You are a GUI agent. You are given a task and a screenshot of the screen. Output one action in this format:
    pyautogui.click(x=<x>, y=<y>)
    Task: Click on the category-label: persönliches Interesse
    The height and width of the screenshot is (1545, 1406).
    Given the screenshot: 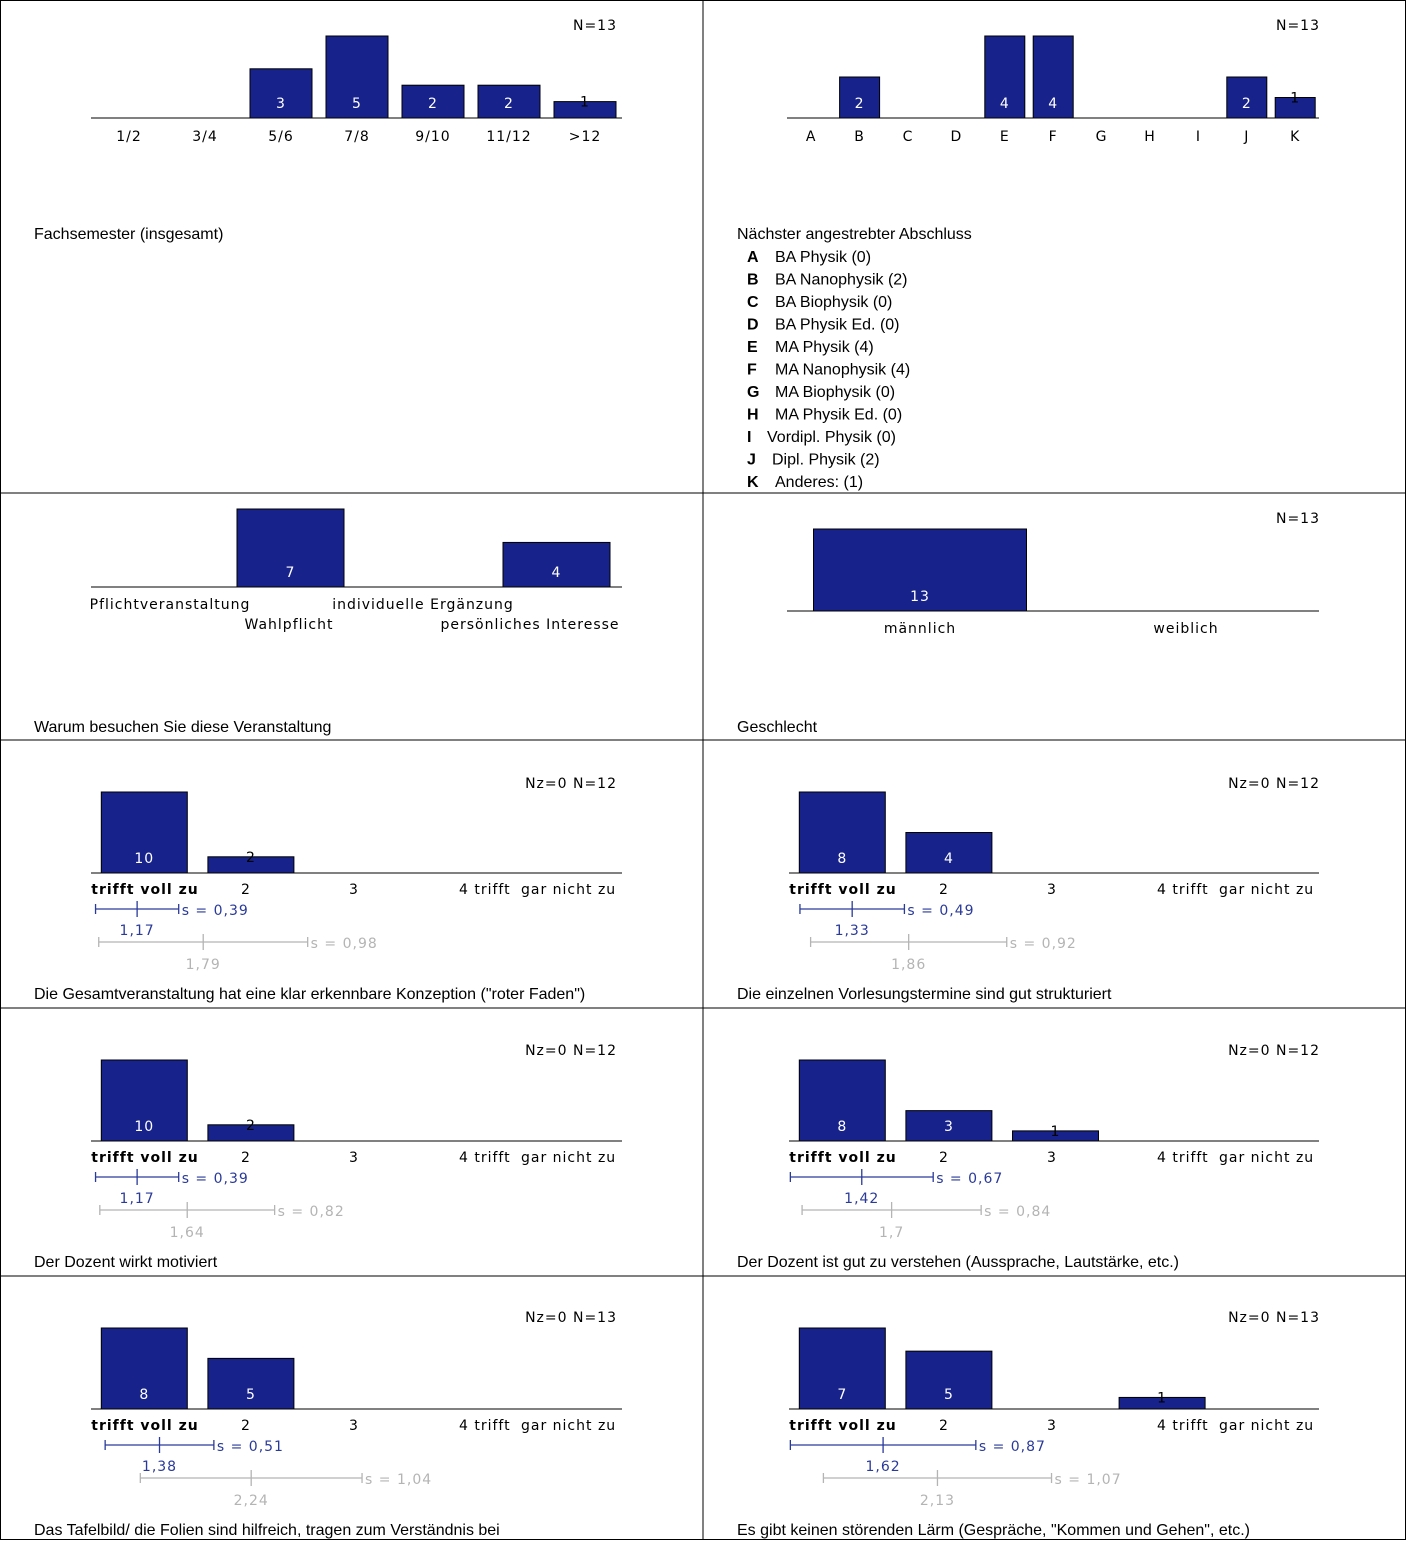 What is the action you would take?
    pyautogui.click(x=529, y=625)
    